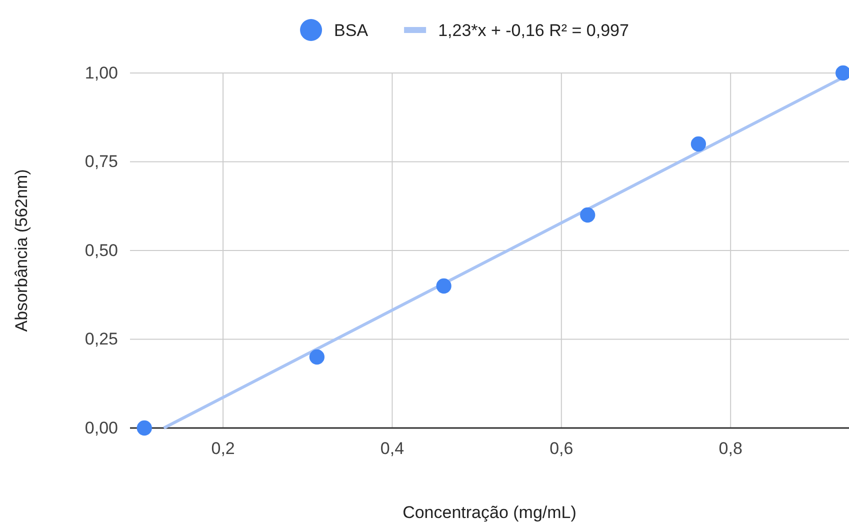 The image size is (849, 524). I want to click on y-tick-label: 0,50, so click(101, 250).